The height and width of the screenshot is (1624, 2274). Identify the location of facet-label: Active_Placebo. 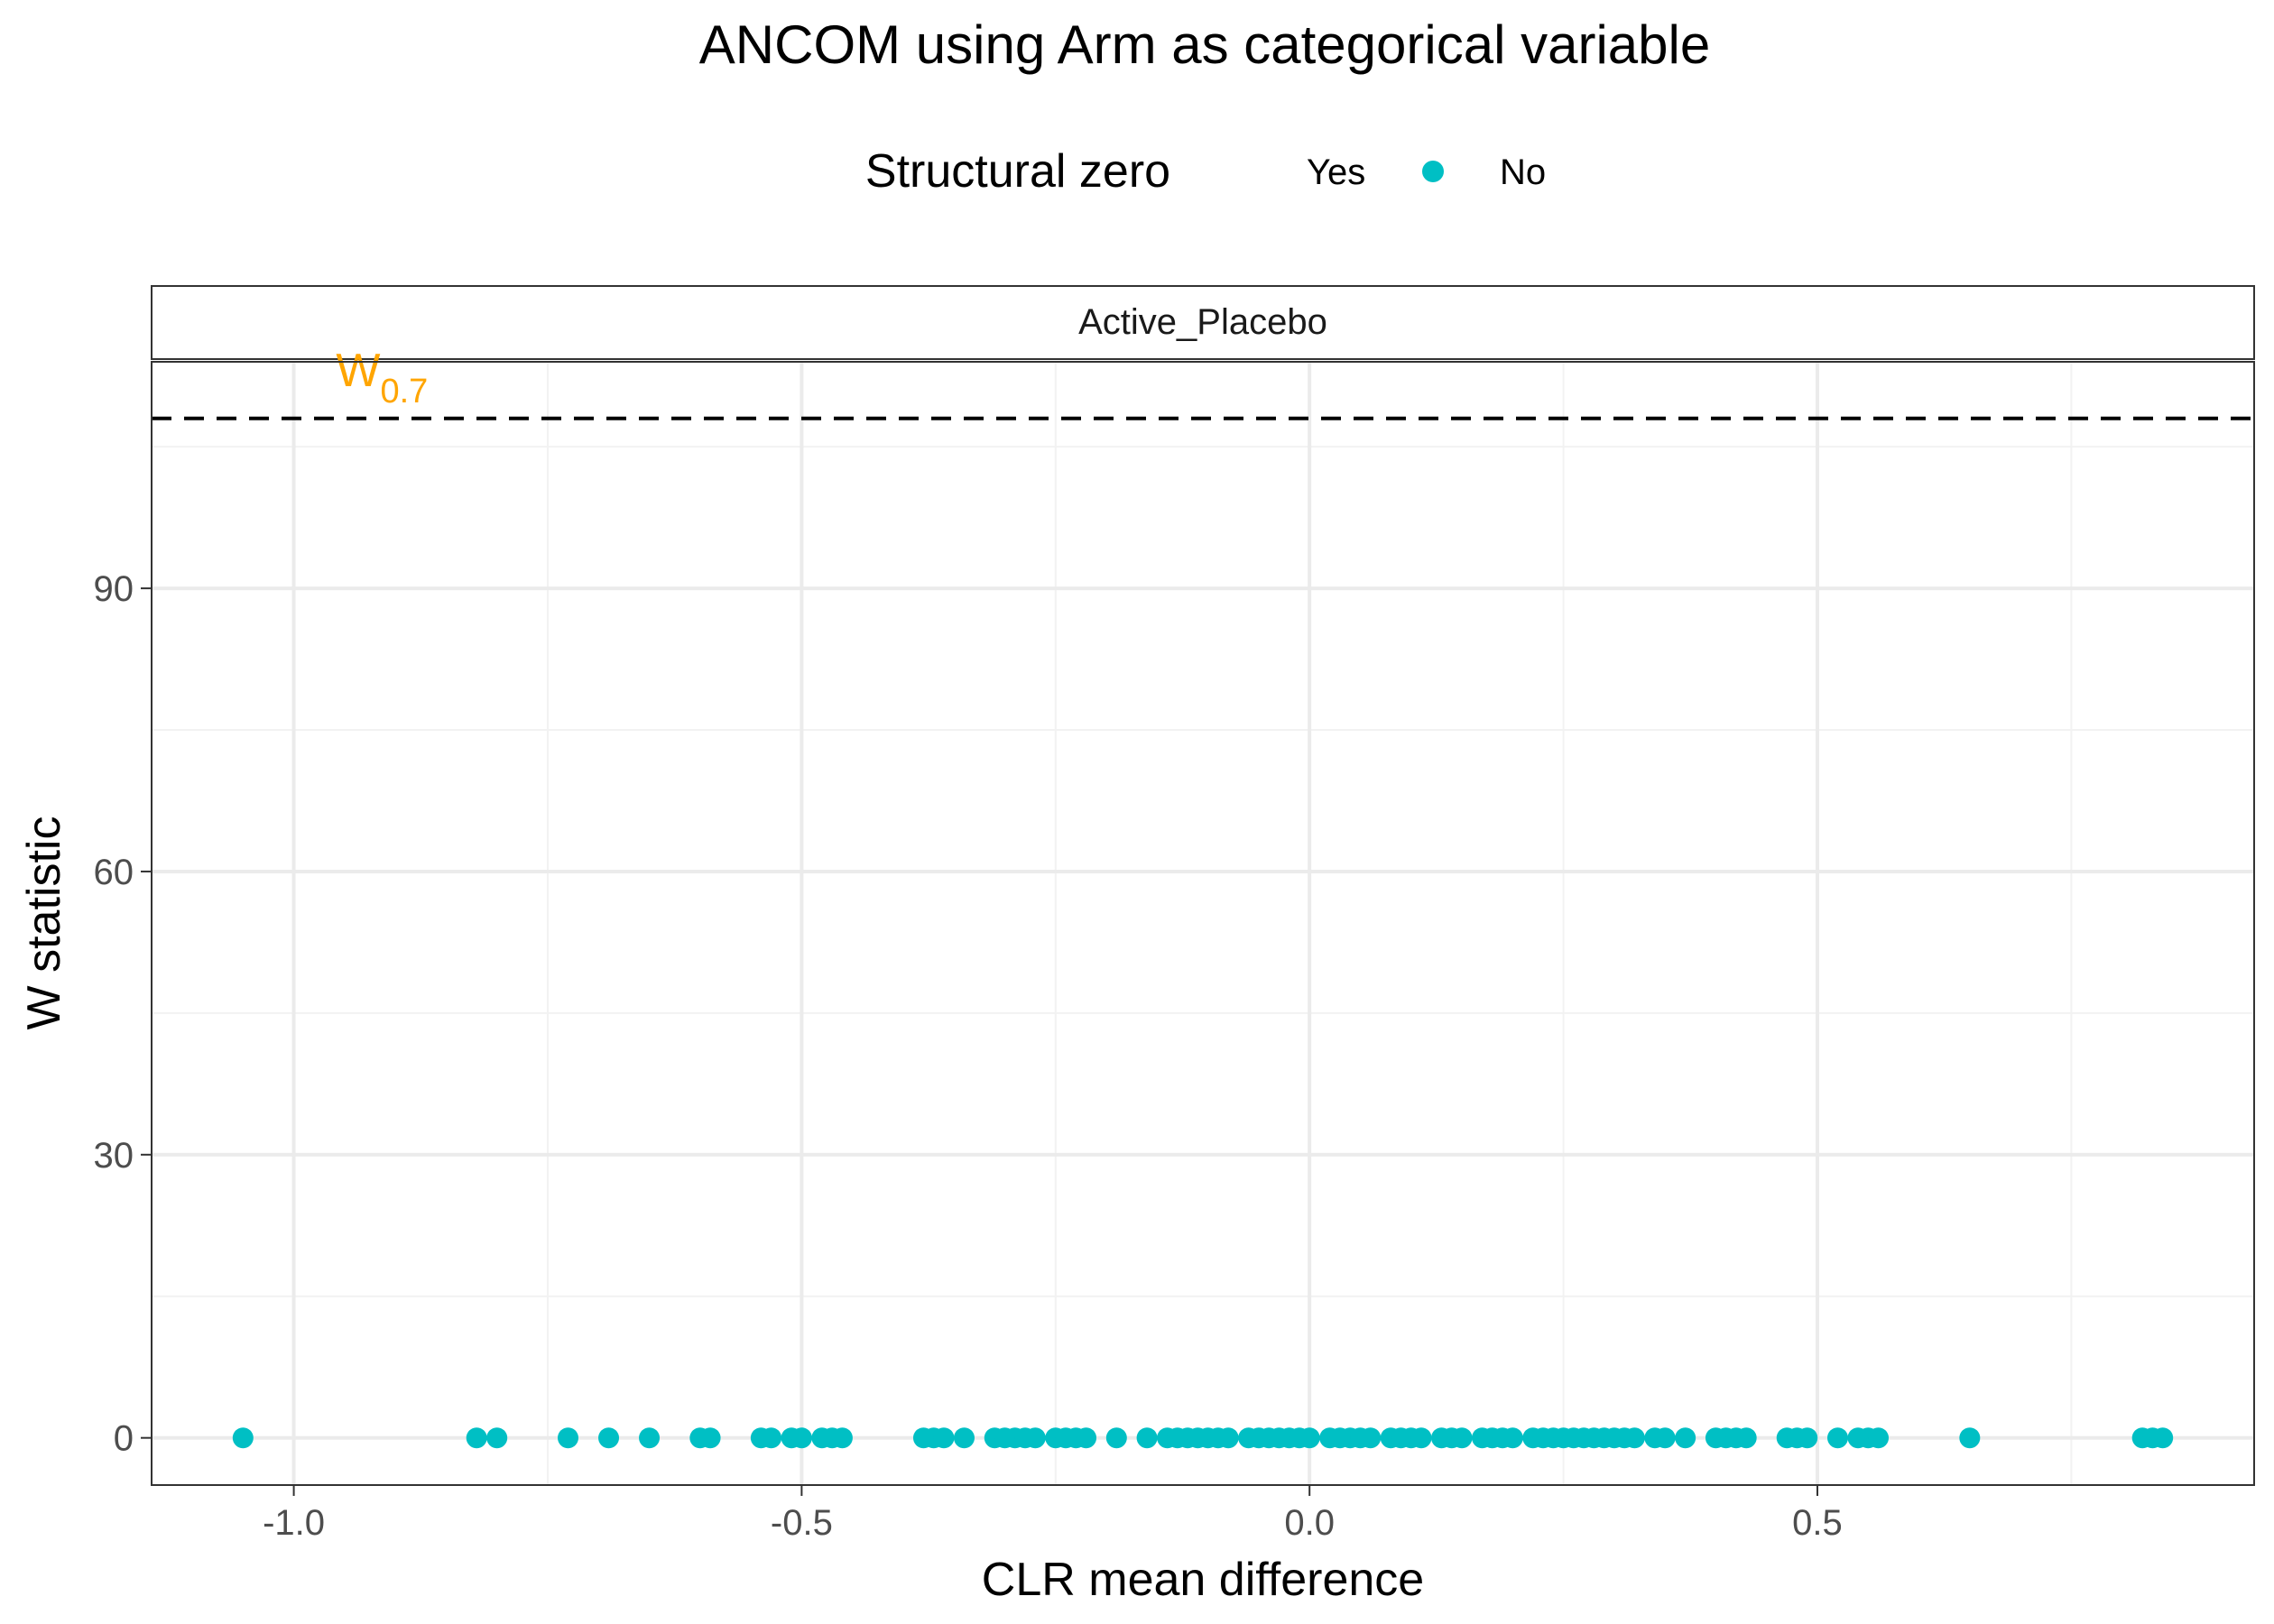
(1203, 322).